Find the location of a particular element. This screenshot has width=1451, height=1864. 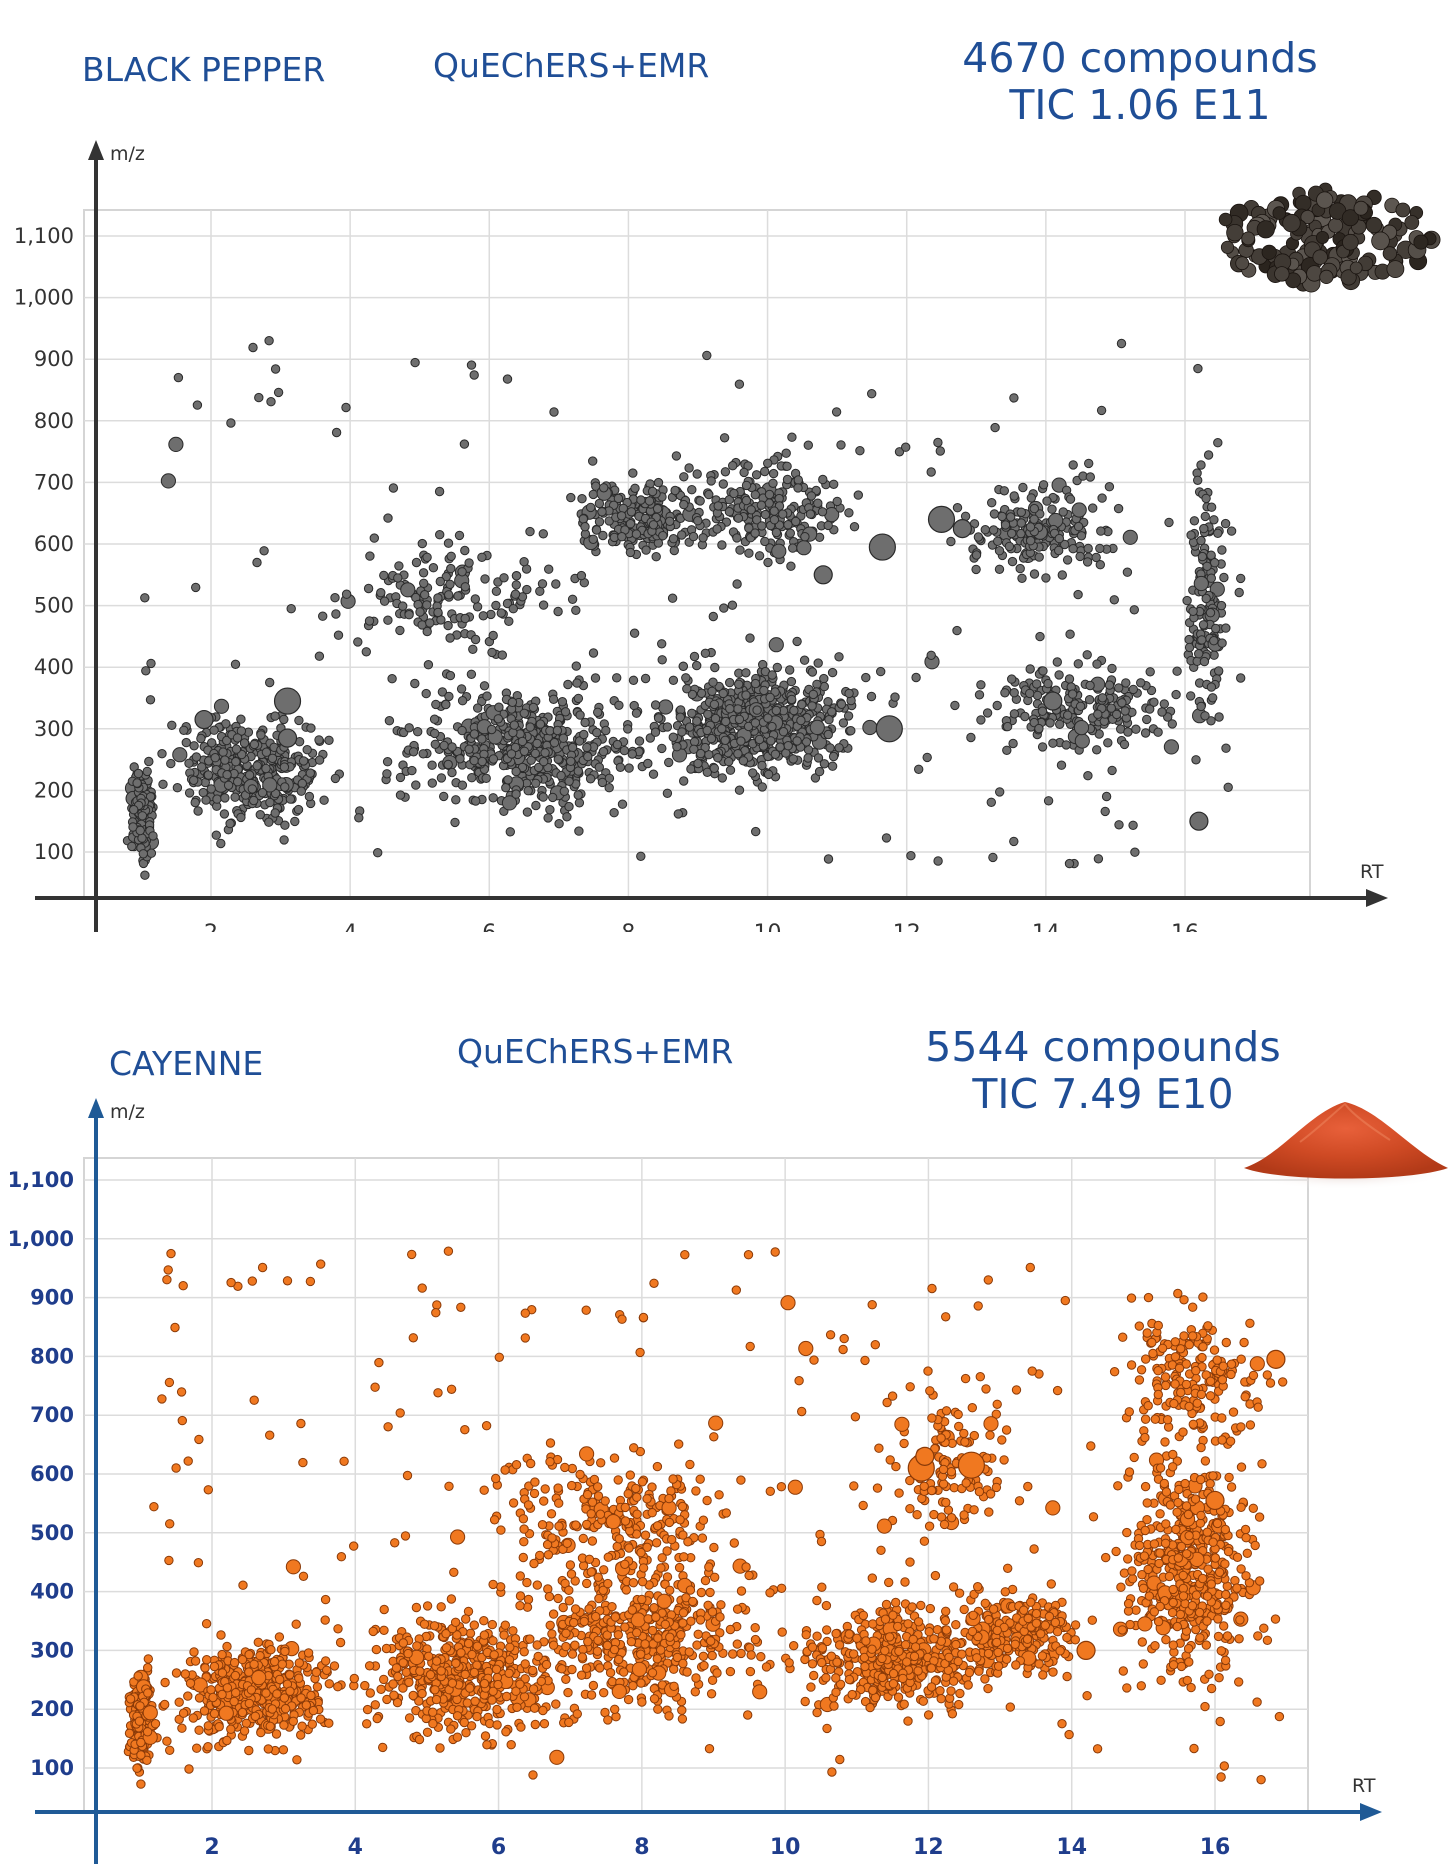

compound-count: 4670 compounds is located at coordinates (1140, 58).